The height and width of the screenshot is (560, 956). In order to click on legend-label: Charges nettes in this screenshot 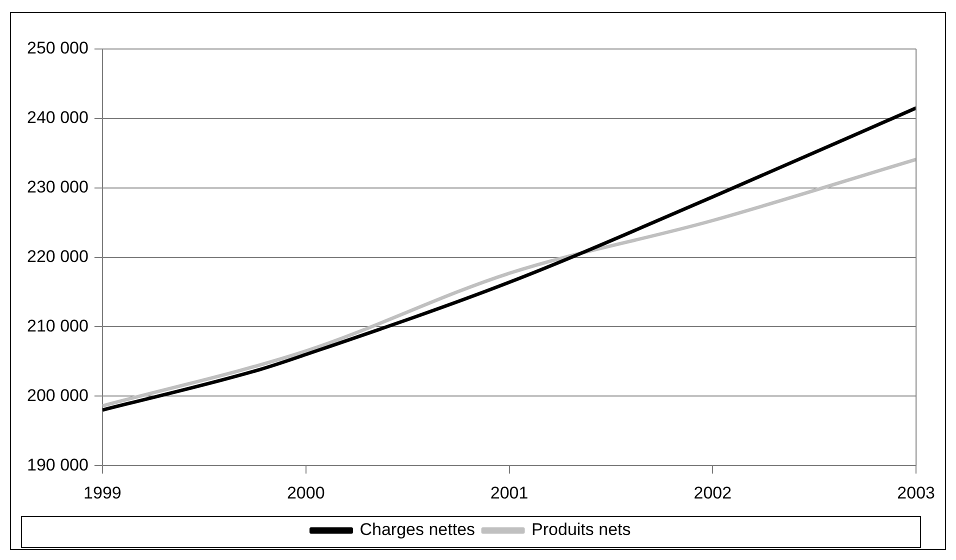, I will do `click(418, 530)`.